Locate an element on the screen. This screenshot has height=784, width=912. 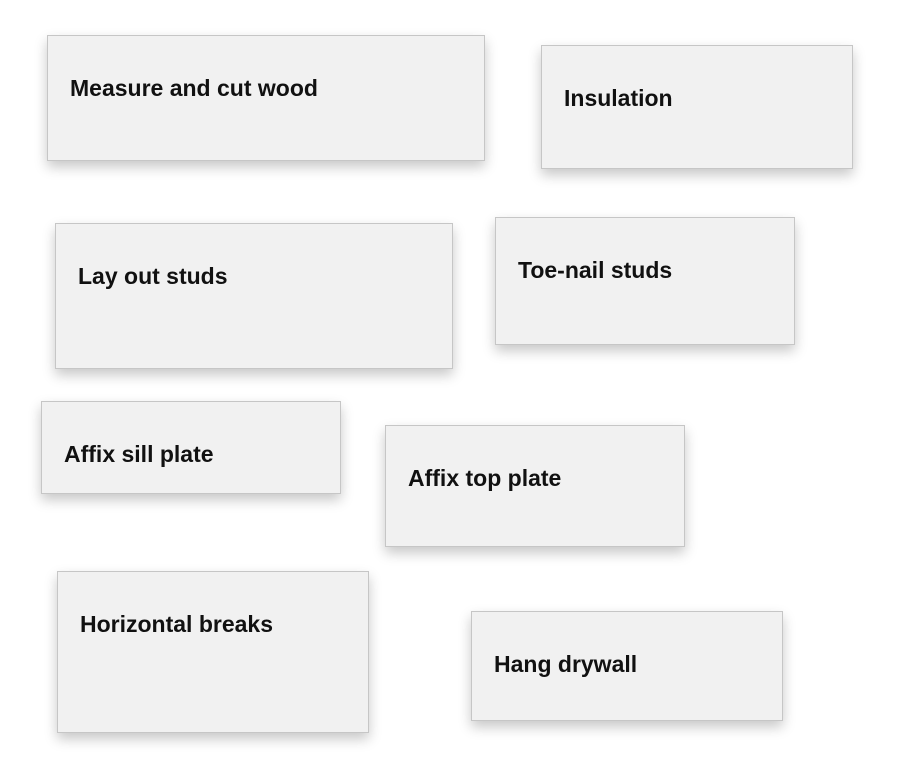
task-card-label: Horizontal breaks is located at coordinates (176, 624).